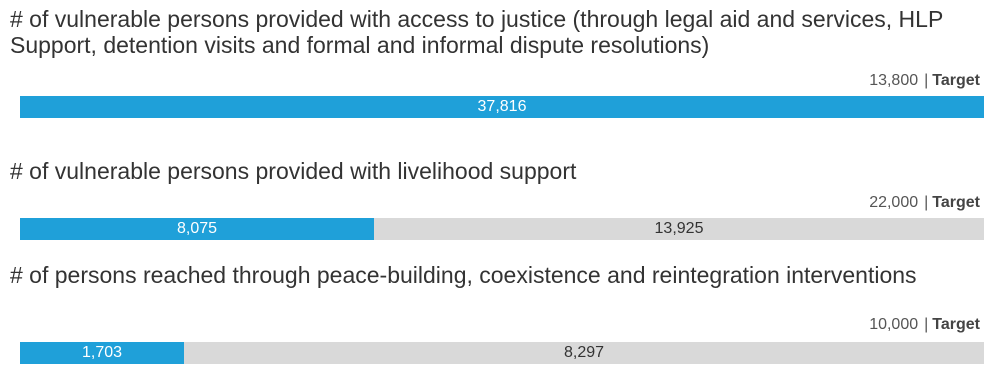  Describe the element at coordinates (894, 80) in the screenshot. I see `target-value: 13,800` at that location.